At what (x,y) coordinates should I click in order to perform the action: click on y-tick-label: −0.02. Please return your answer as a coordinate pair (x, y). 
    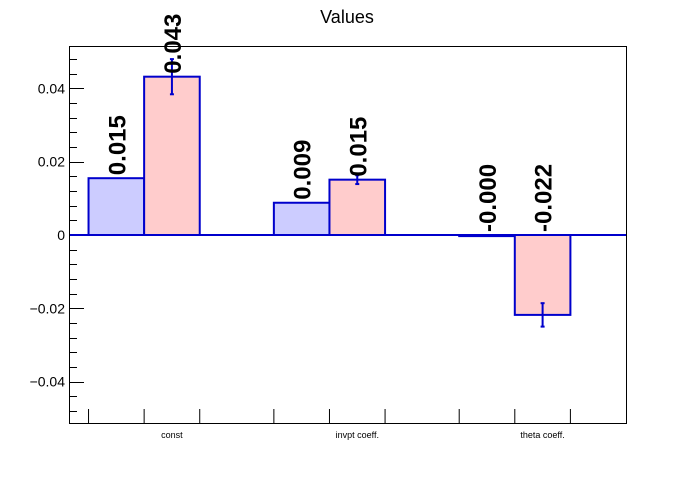
    Looking at the image, I should click on (48, 308).